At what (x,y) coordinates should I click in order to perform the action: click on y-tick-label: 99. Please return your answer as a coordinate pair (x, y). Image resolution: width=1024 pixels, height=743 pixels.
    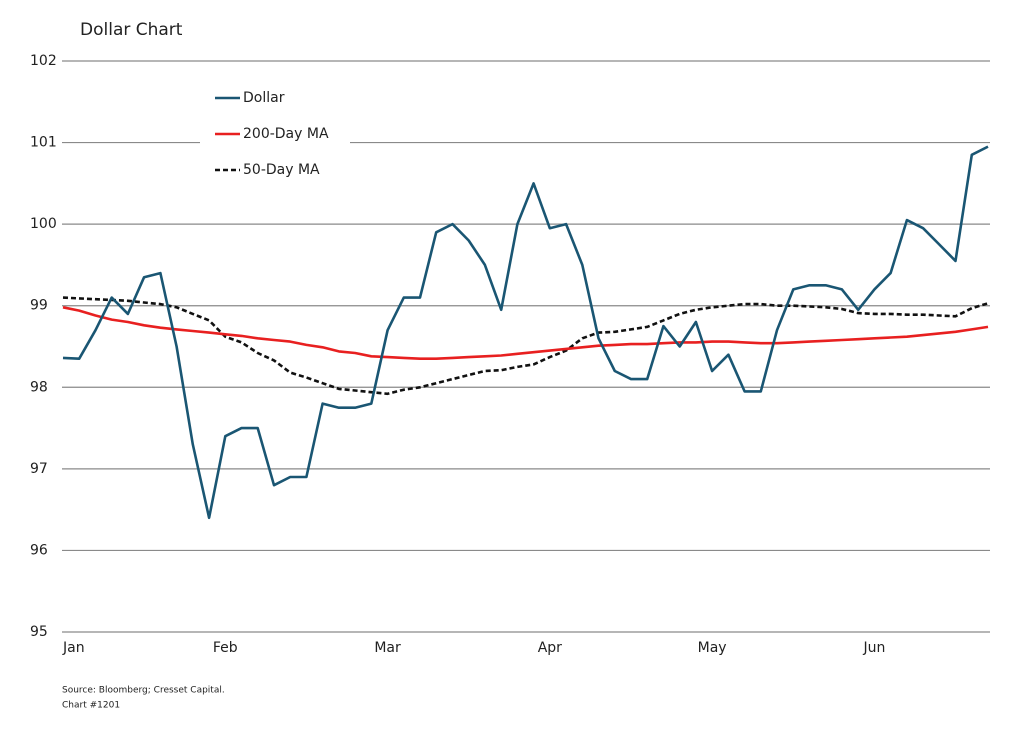
    Looking at the image, I should click on (39, 306).